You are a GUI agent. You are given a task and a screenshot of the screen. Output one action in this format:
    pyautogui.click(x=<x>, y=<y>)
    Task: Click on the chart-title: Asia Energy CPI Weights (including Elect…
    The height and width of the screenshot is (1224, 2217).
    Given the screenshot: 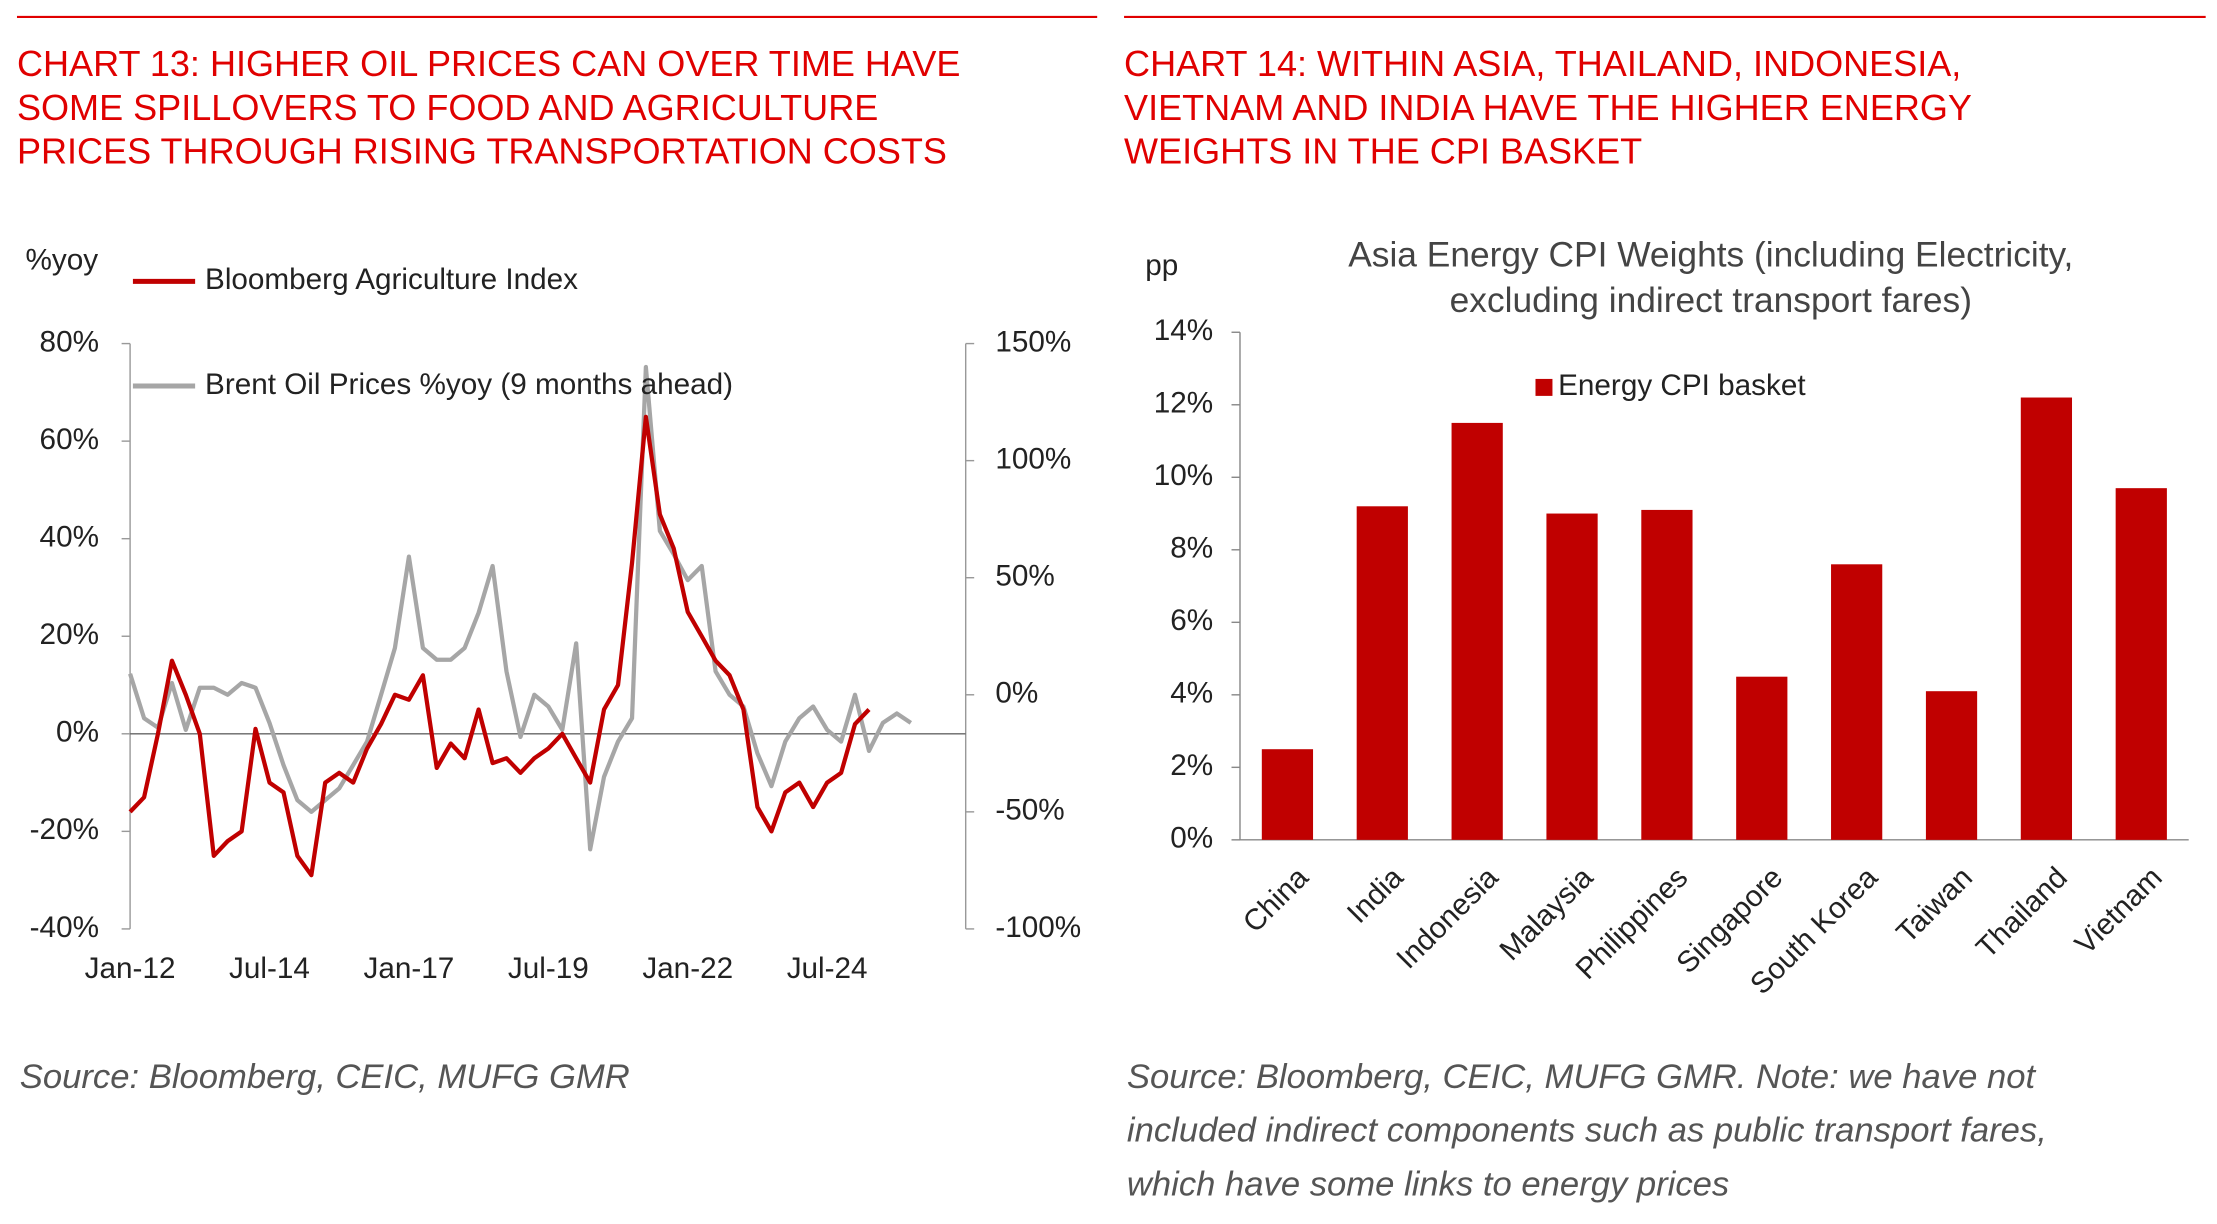 What is the action you would take?
    pyautogui.click(x=1710, y=255)
    